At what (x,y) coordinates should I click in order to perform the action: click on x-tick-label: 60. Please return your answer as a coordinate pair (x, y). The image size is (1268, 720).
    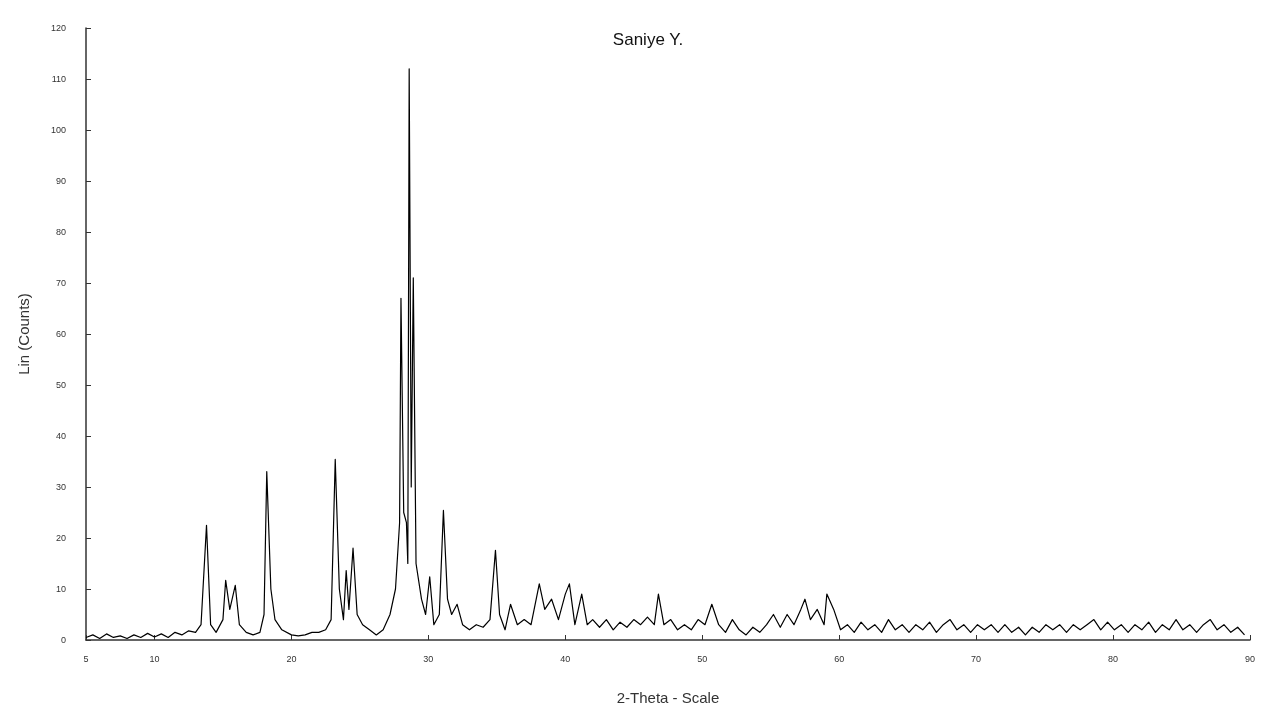
    Looking at the image, I should click on (839, 658).